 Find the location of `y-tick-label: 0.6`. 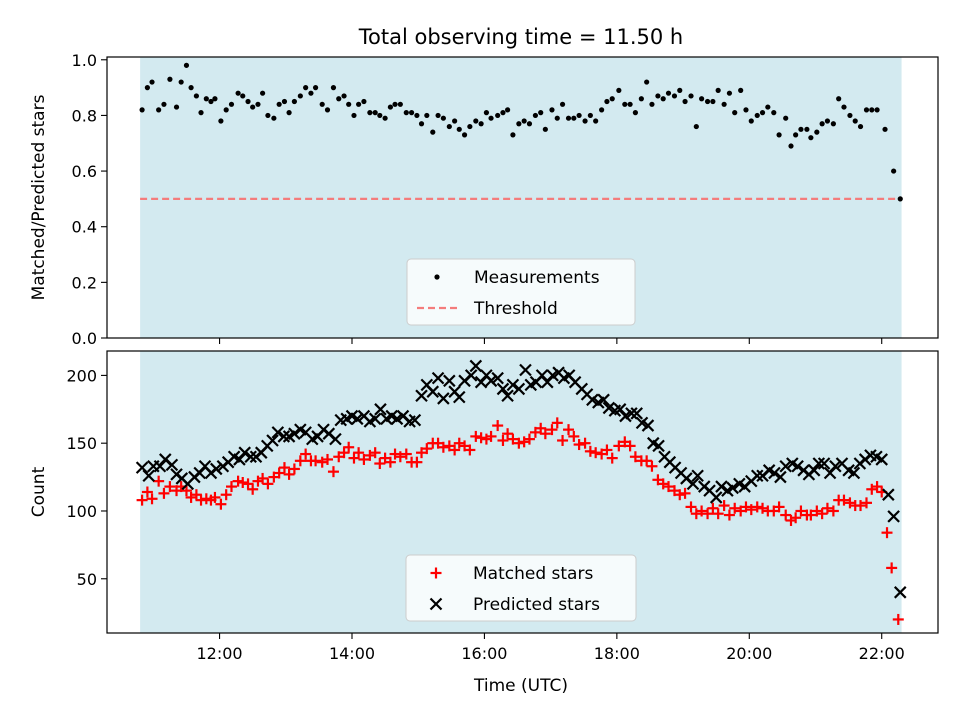

y-tick-label: 0.6 is located at coordinates (84, 171).